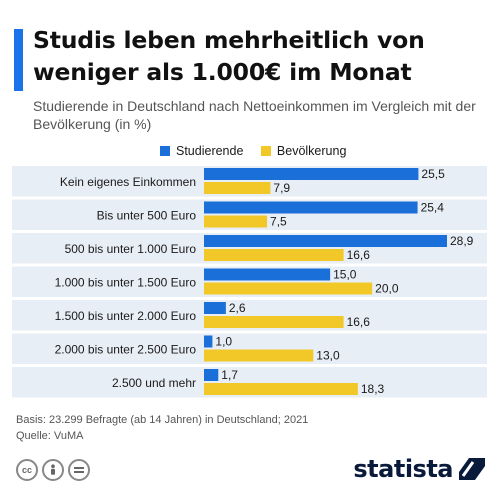 This screenshot has width=499, height=499. What do you see at coordinates (165, 151) in the screenshot?
I see `legend-swatch-students` at bounding box center [165, 151].